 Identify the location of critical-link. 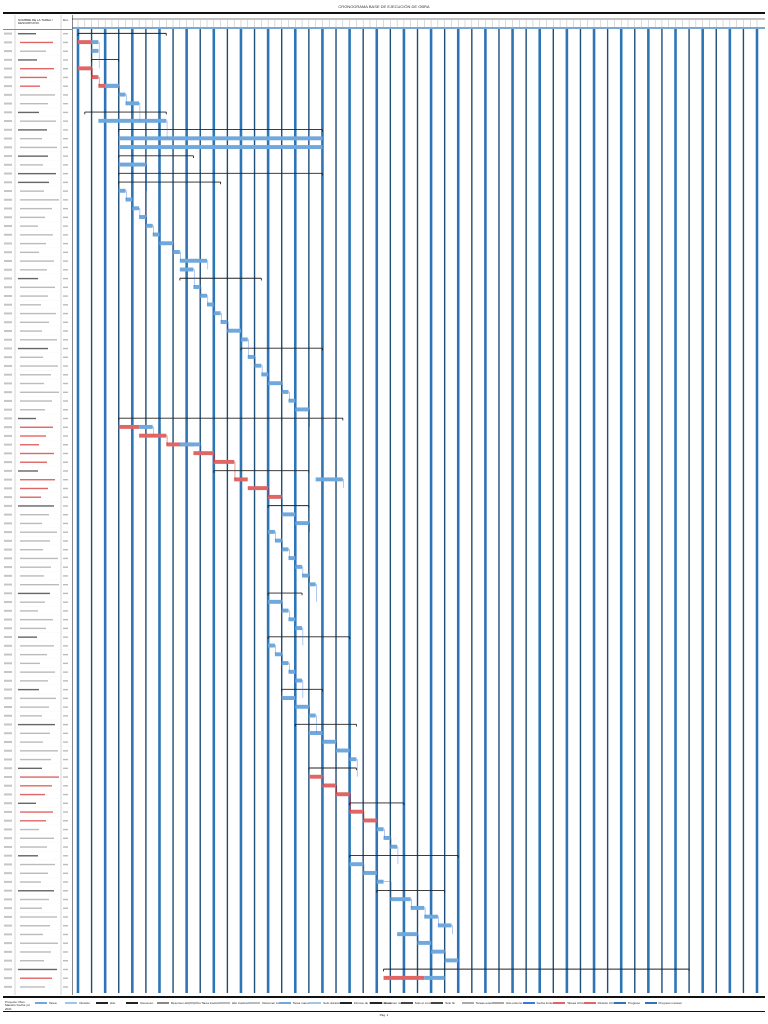
(337, 790).